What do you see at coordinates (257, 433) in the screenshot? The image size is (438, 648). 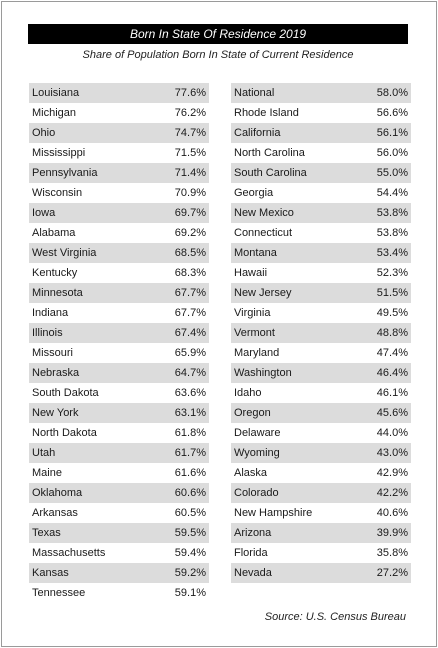 I see `state-name: Delaware` at bounding box center [257, 433].